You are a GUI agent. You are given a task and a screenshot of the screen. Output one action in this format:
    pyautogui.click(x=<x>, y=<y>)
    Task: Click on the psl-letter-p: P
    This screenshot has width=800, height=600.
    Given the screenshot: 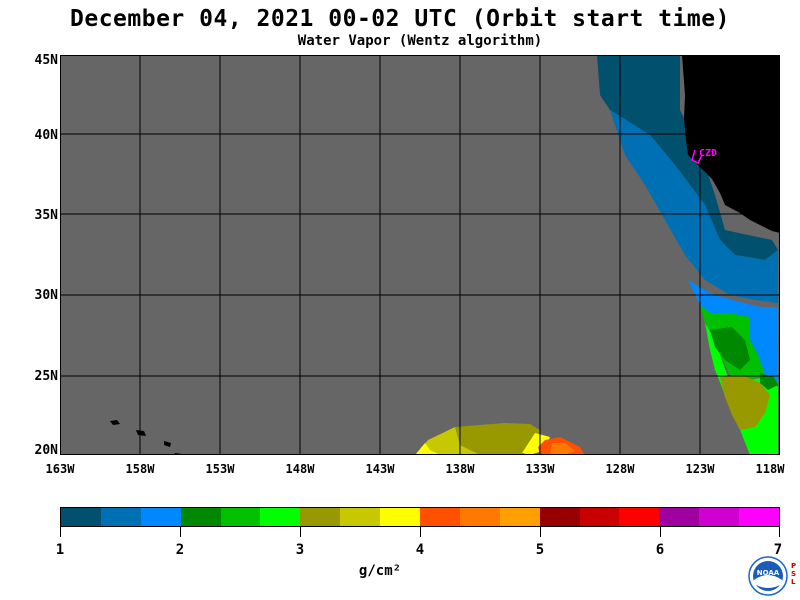 What is the action you would take?
    pyautogui.click(x=794, y=566)
    